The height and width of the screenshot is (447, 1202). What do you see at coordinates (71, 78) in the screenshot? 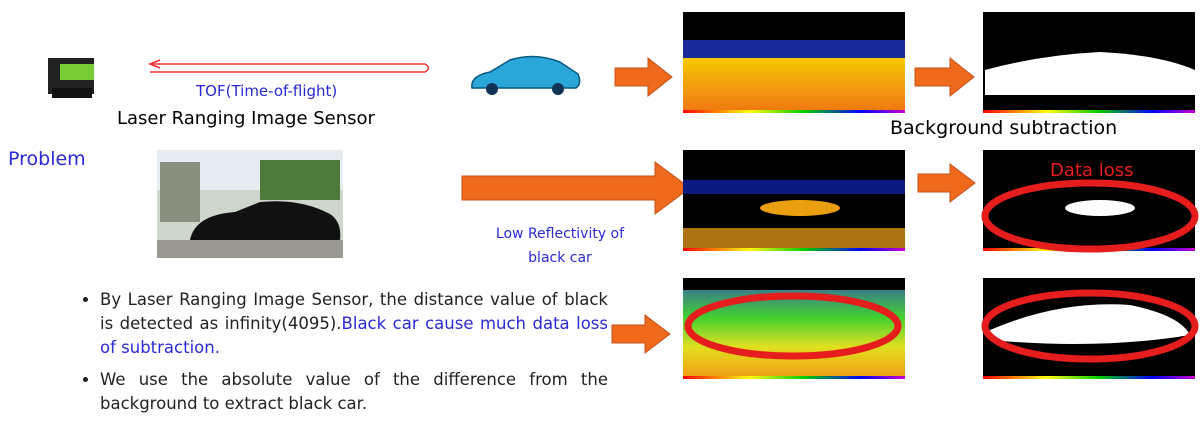
I see `sensor-icon` at bounding box center [71, 78].